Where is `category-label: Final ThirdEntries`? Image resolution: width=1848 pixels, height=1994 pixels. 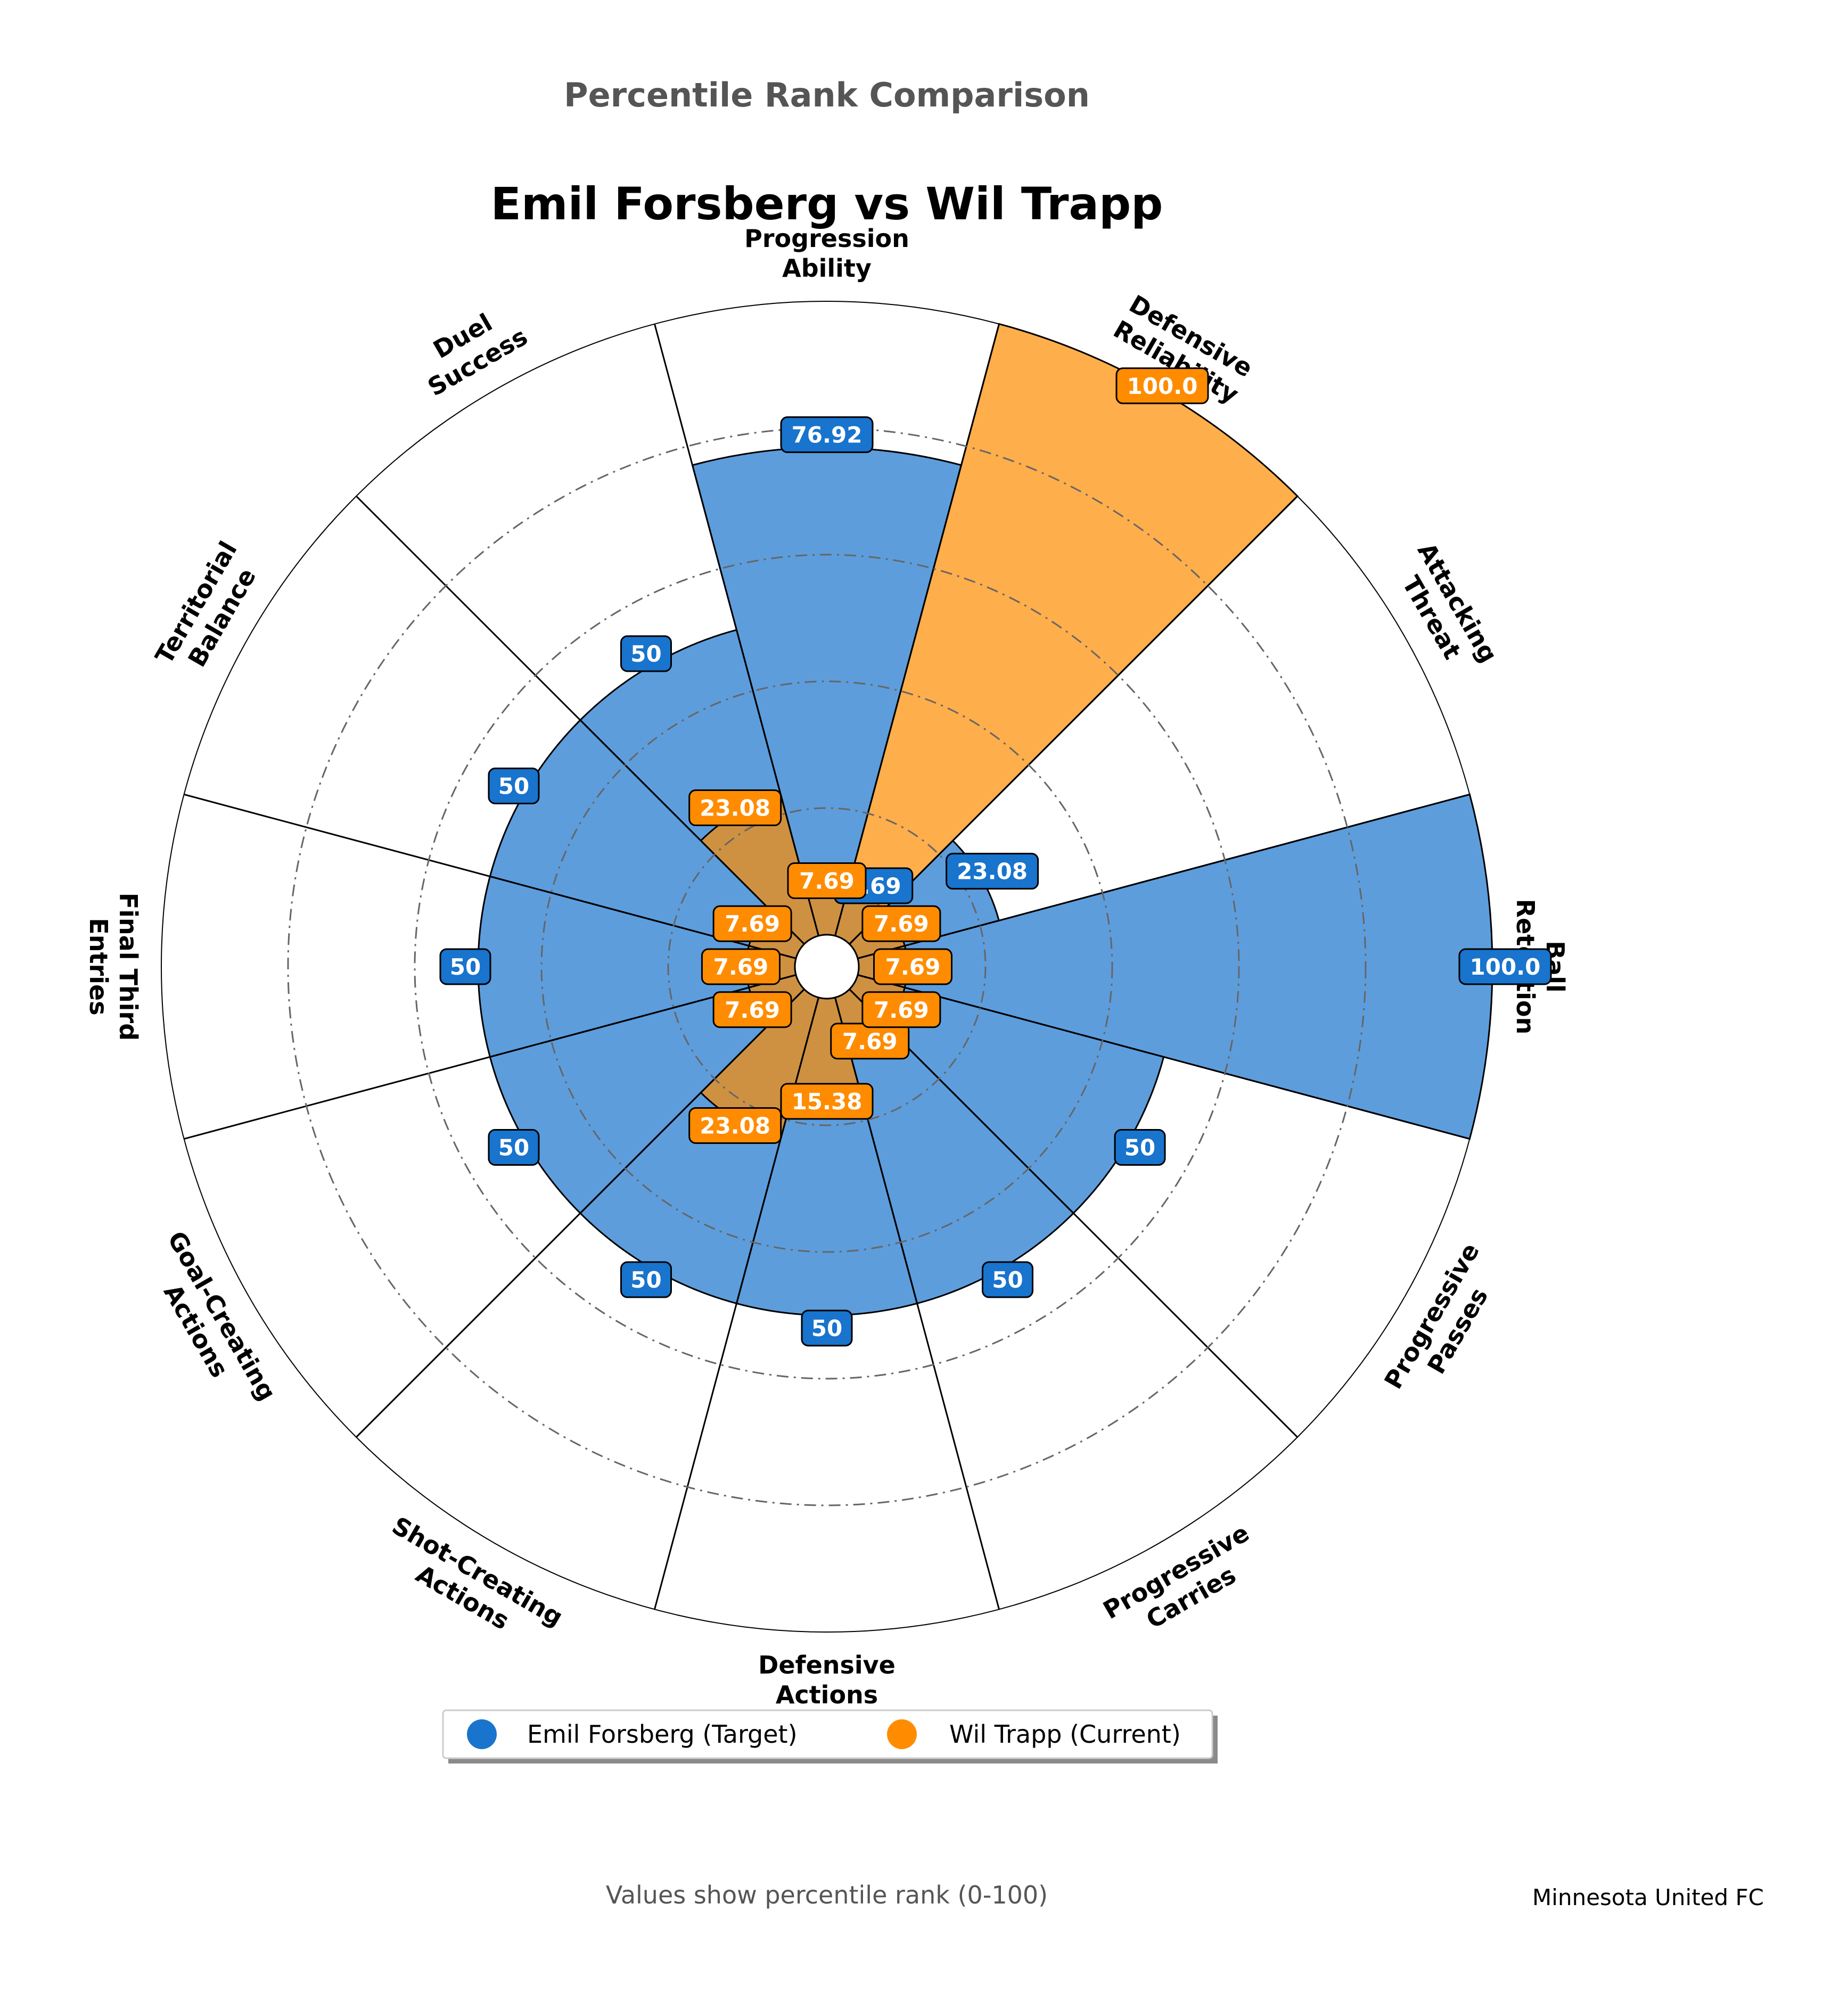 category-label: Final ThirdEntries is located at coordinates (113, 967).